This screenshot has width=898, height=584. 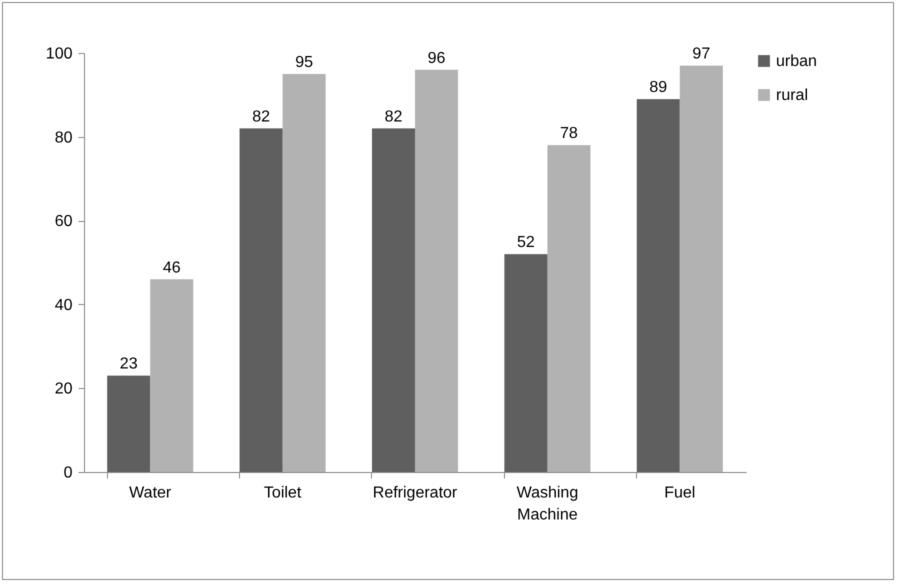 What do you see at coordinates (171, 267) in the screenshot?
I see `data-label: 46` at bounding box center [171, 267].